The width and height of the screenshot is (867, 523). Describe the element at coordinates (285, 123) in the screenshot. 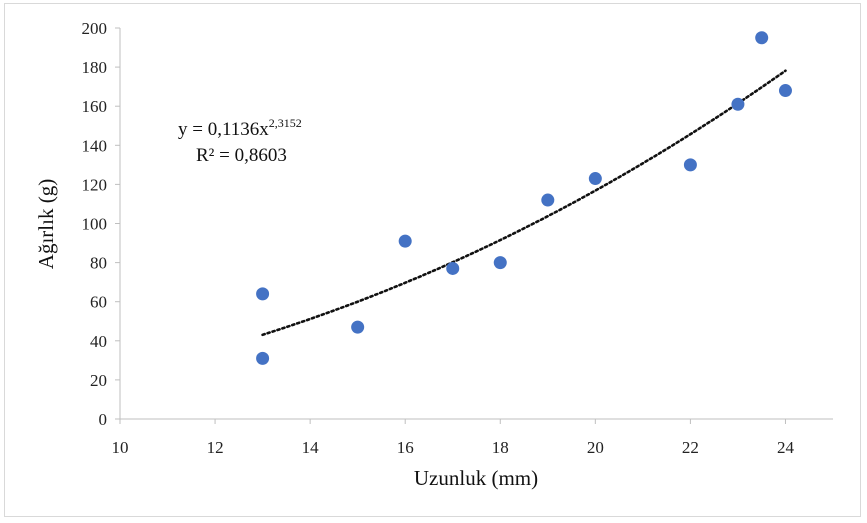

I see `equation-exponent: 2,3152` at that location.